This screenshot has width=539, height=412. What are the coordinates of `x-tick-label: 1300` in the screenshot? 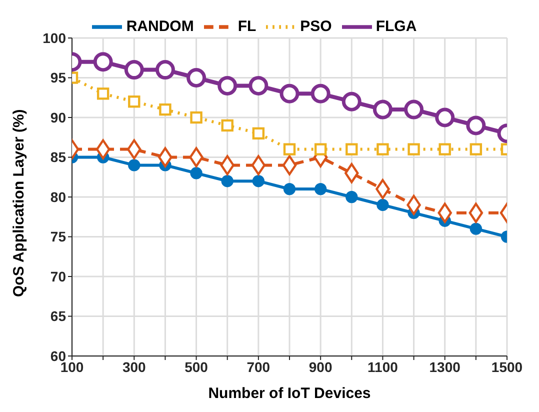 It's located at (445, 366).